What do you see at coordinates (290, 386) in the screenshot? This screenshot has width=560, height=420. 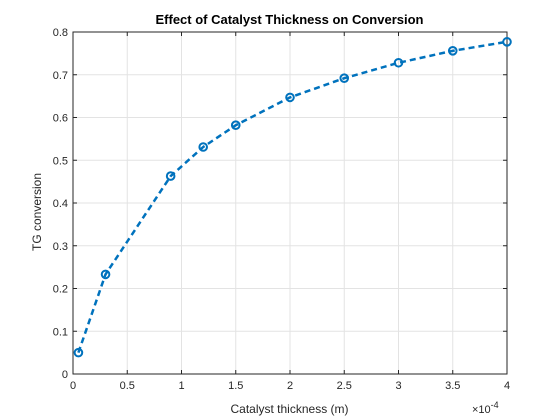 I see `x-tick-label: 2` at bounding box center [290, 386].